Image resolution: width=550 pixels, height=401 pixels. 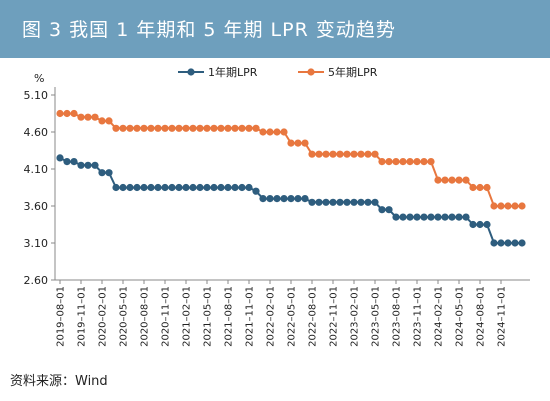 What do you see at coordinates (36, 206) in the screenshot?
I see `y-tick-label: 3.60` at bounding box center [36, 206].